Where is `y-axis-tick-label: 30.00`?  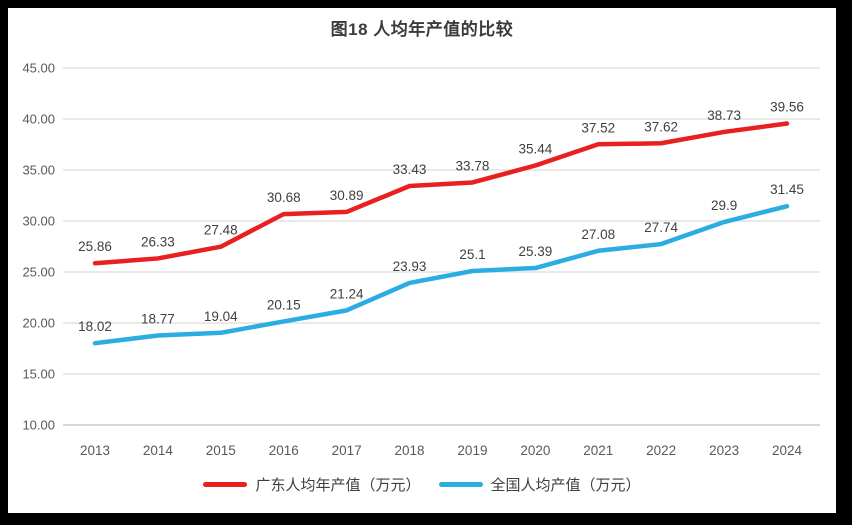
y-axis-tick-label: 30.00 is located at coordinates (38, 221).